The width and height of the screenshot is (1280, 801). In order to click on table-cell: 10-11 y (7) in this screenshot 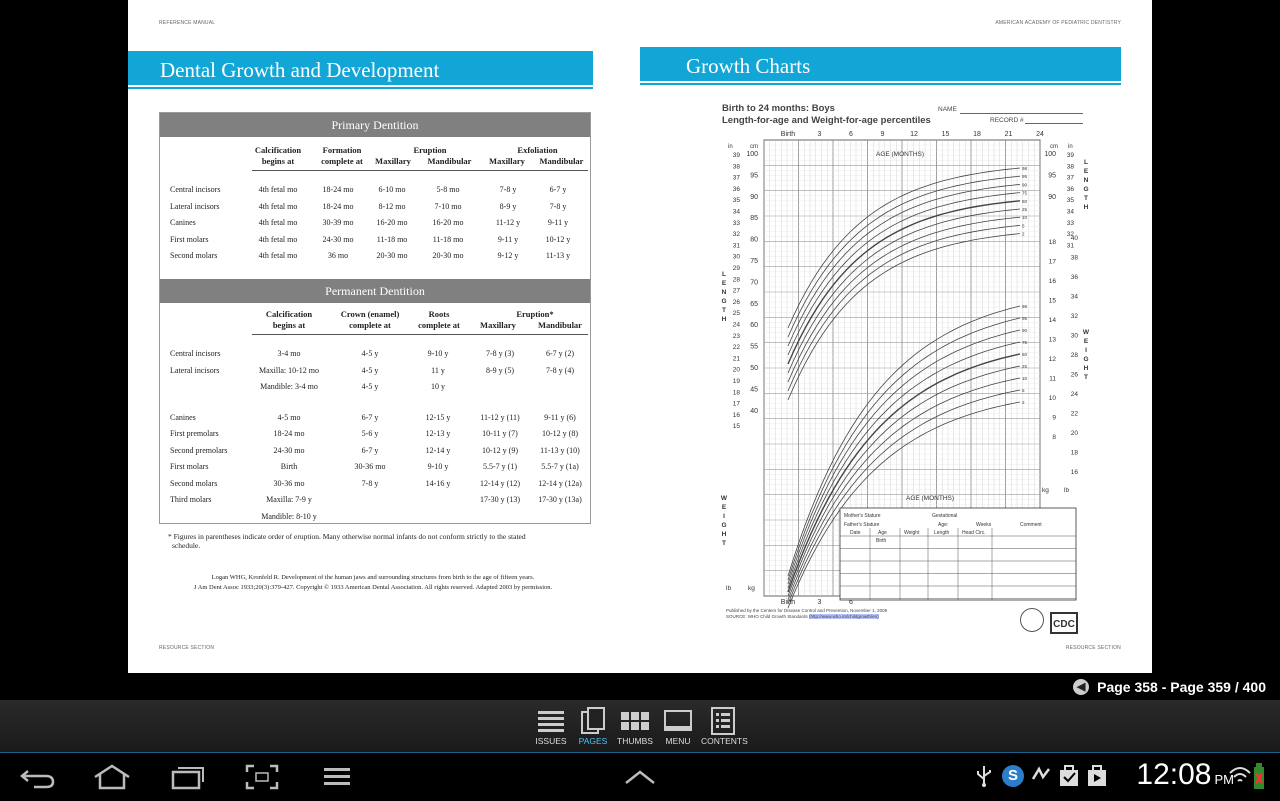, I will do `click(500, 433)`.